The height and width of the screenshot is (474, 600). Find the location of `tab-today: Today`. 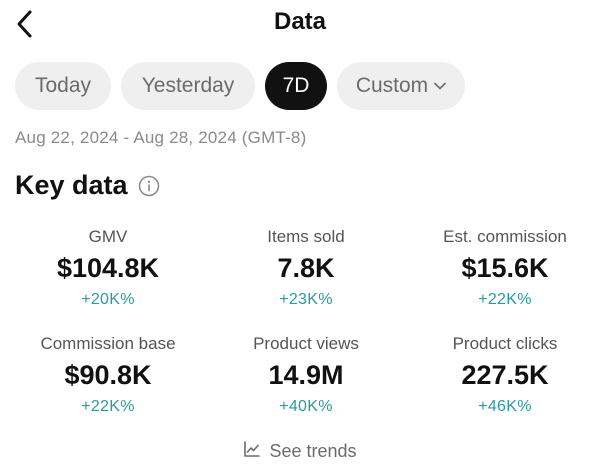

tab-today: Today is located at coordinates (63, 86).